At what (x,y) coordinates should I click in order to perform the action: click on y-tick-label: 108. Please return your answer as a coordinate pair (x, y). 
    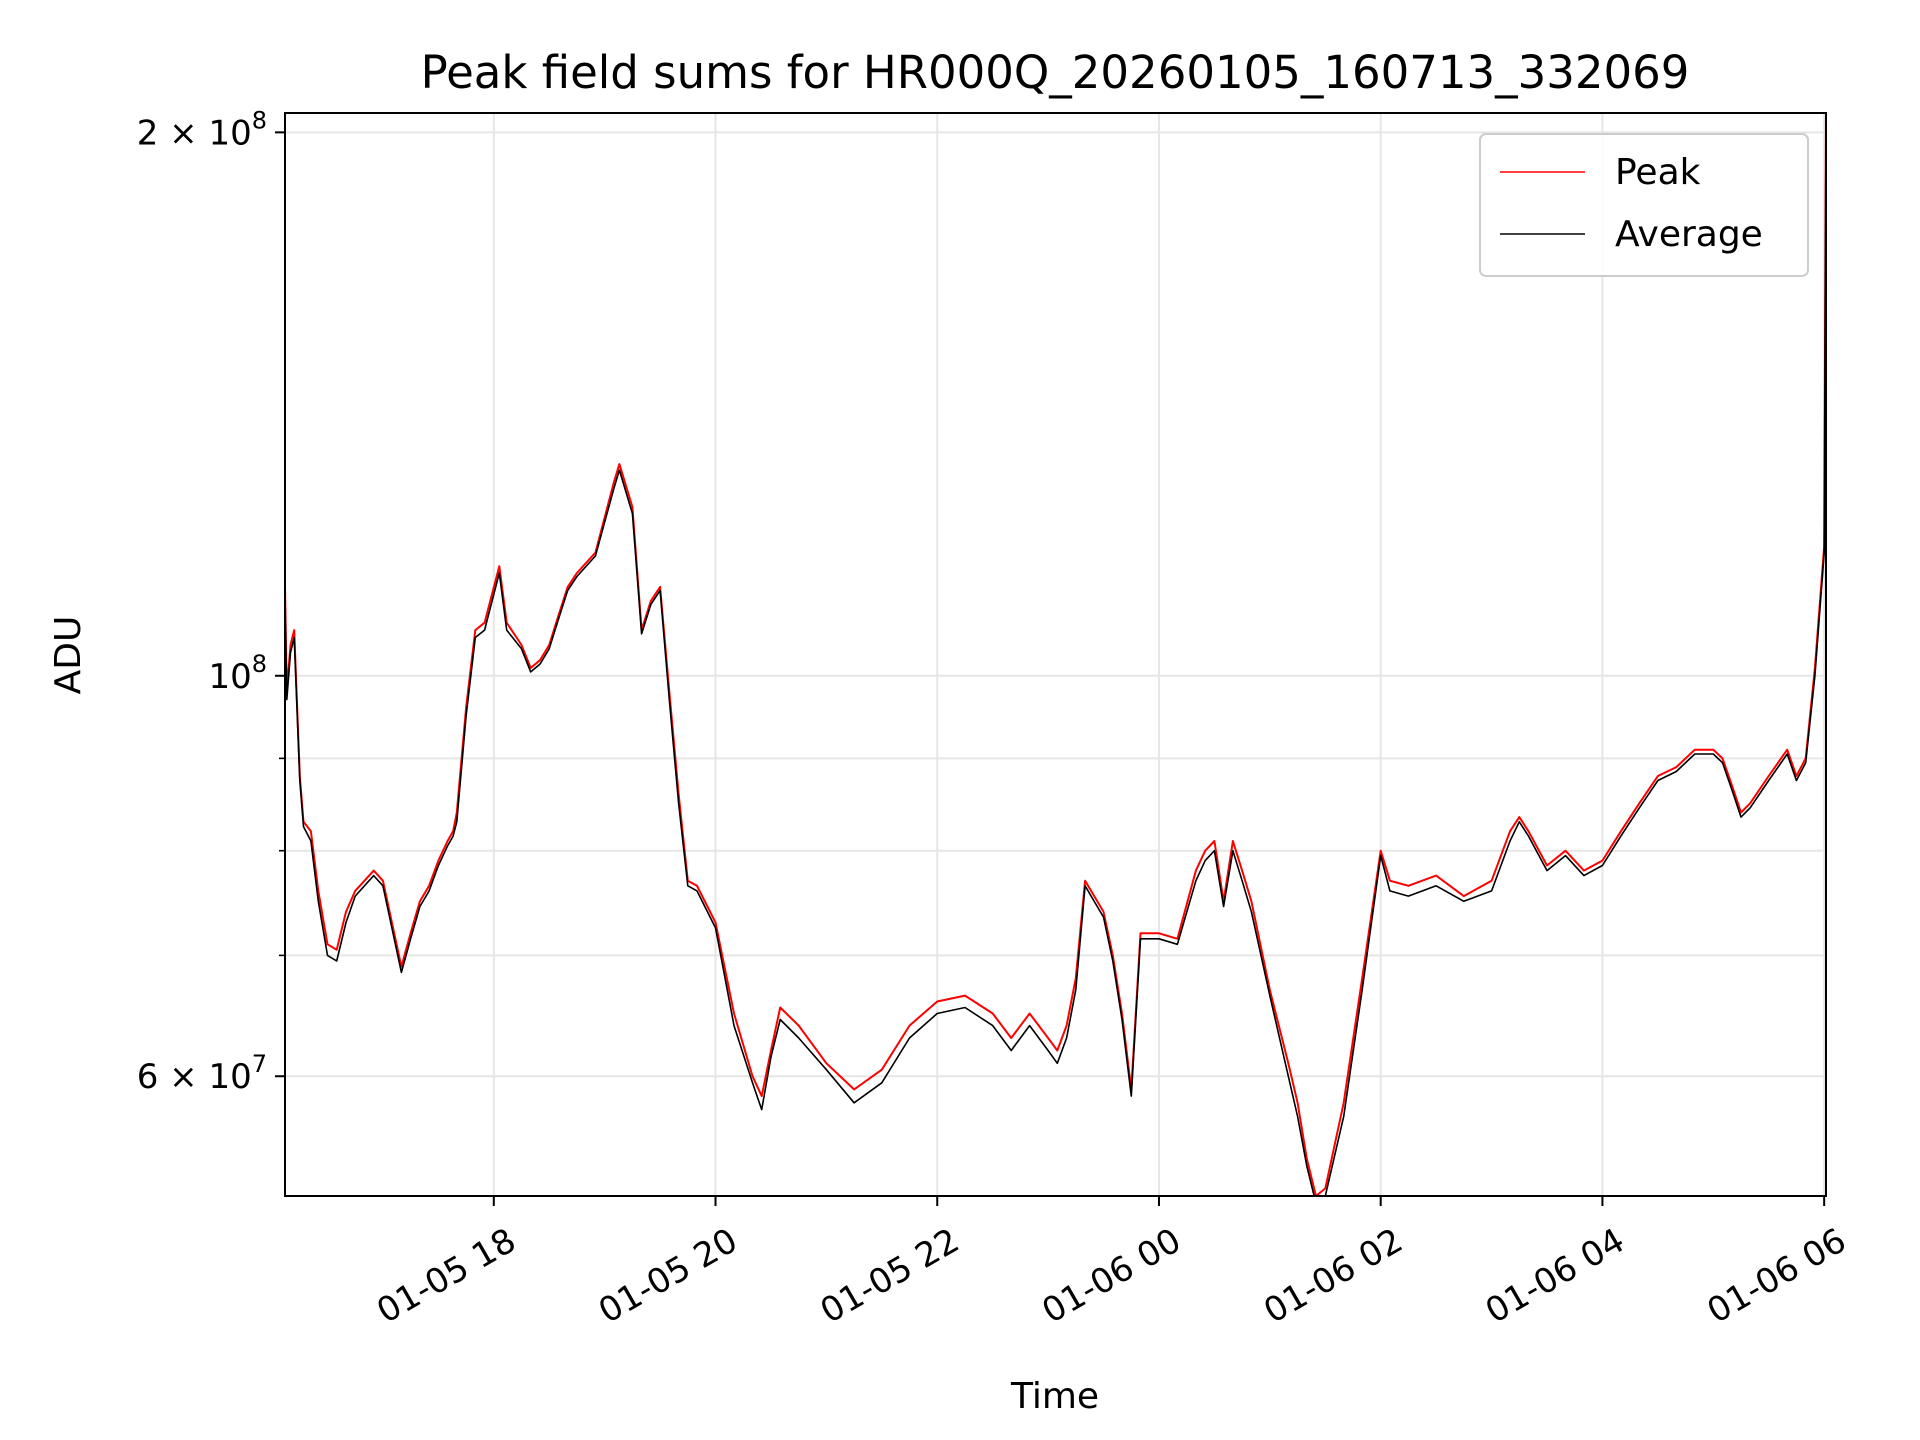
    Looking at the image, I should click on (237, 673).